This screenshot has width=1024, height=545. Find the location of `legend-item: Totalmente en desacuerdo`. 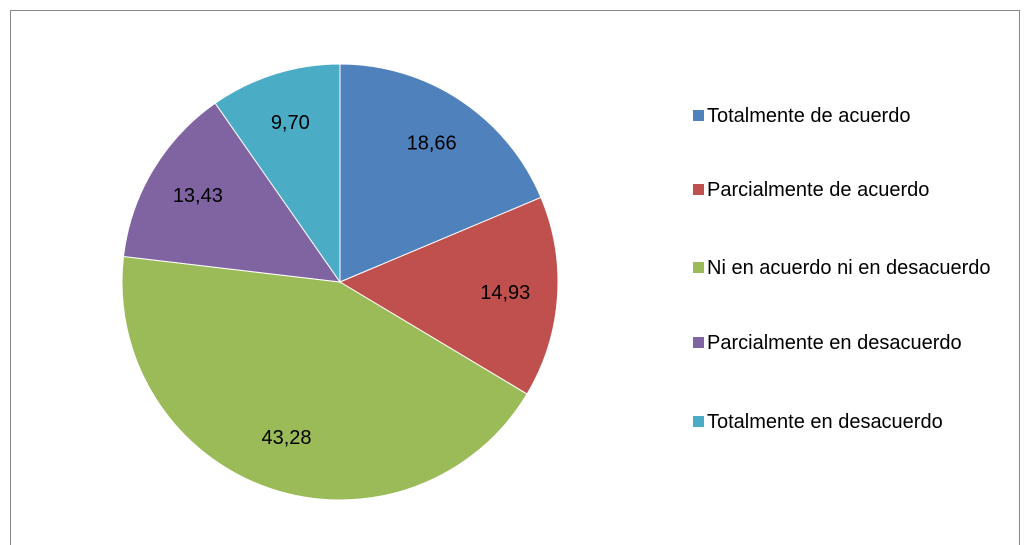

legend-item: Totalmente en desacuerdo is located at coordinates (853, 422).